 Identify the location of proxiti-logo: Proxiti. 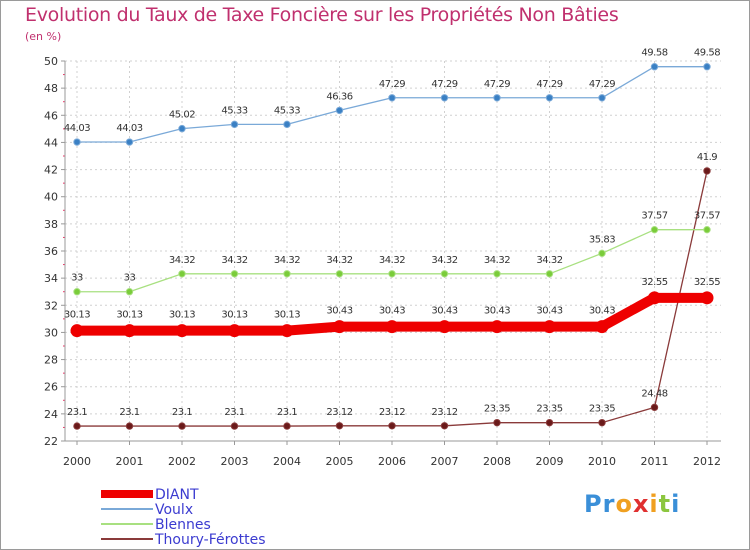
(632, 504).